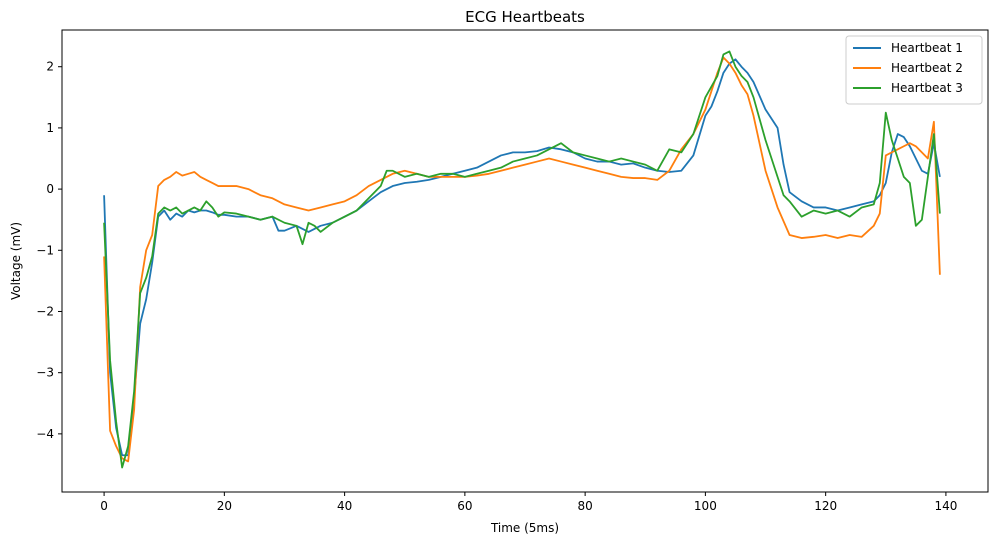 Image resolution: width=999 pixels, height=549 pixels. I want to click on y-tick-label: −4, so click(45, 434).